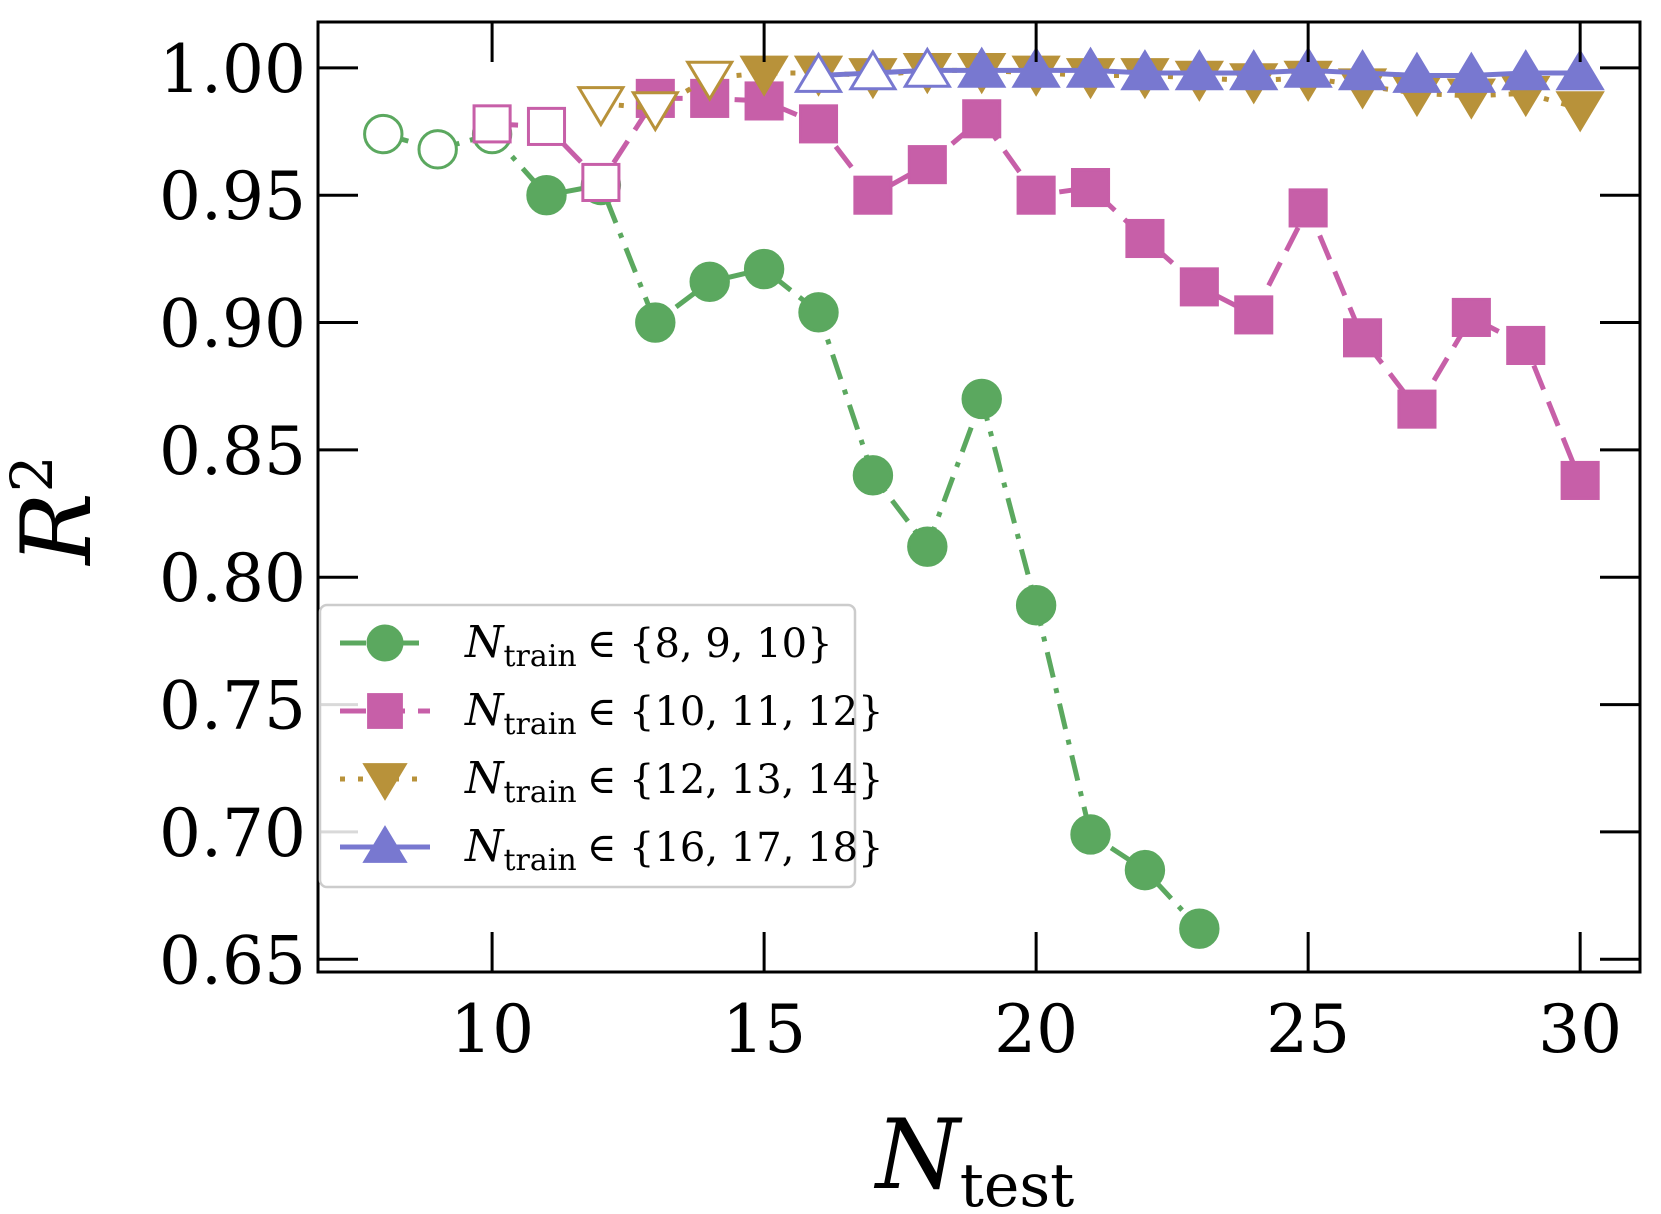 This screenshot has width=1661, height=1214. Describe the element at coordinates (764, 1029) in the screenshot. I see `x-tick-label: 15` at that location.